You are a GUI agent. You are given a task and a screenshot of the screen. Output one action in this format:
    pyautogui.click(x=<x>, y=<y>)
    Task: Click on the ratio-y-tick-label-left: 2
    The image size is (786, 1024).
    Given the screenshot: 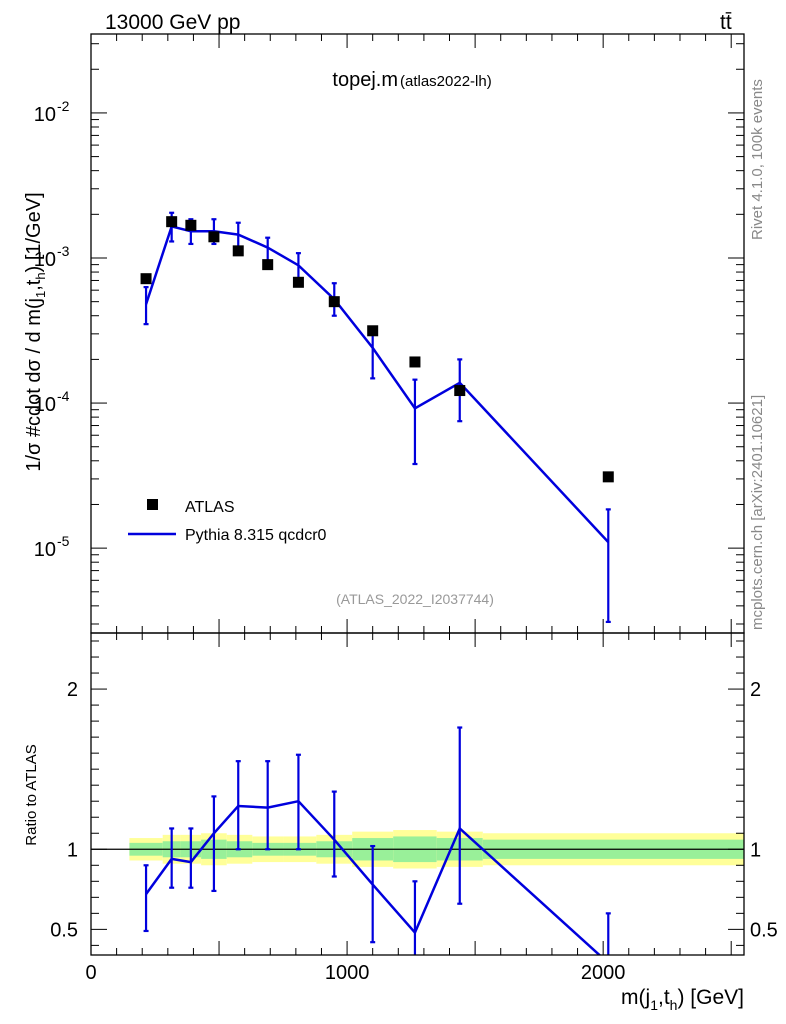 What is the action you would take?
    pyautogui.click(x=72, y=690)
    